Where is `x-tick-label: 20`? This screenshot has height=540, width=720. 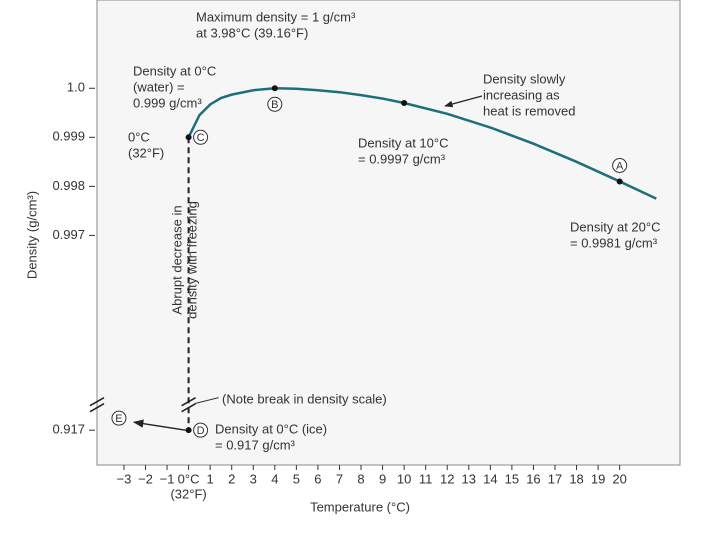
x-tick-label: 20 is located at coordinates (619, 478).